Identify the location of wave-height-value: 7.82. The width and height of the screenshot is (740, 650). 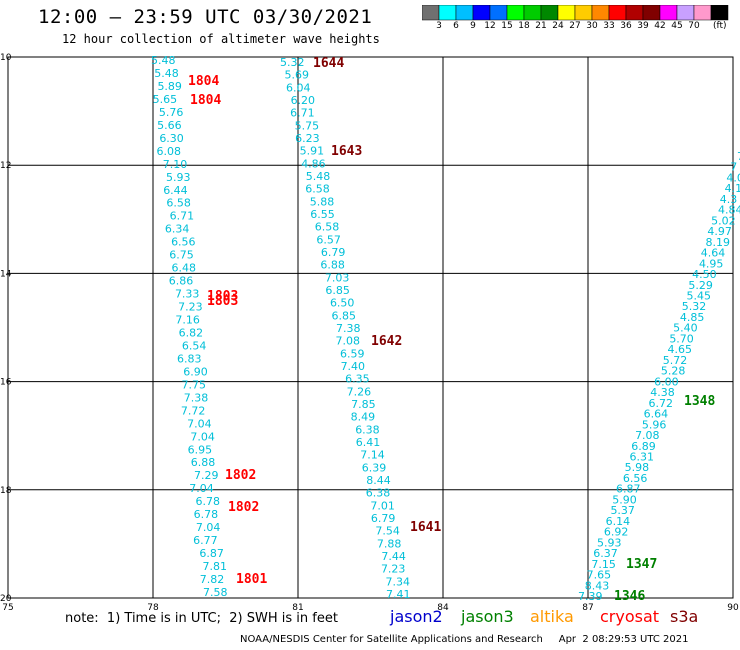
(212, 579).